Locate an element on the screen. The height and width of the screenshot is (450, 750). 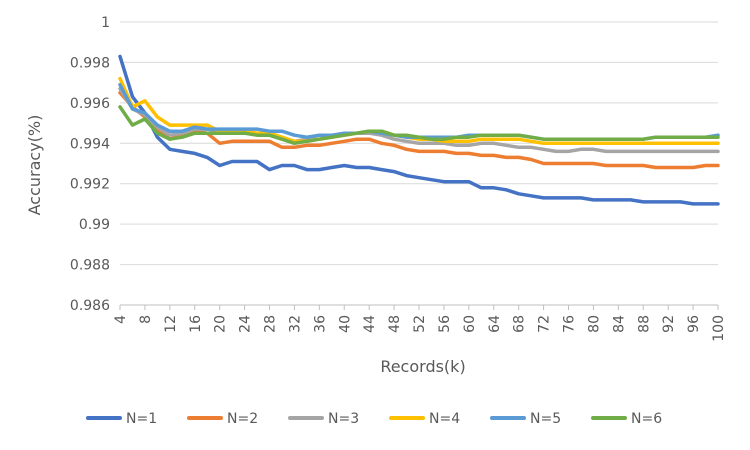
x-tick-label: 48 is located at coordinates (395, 324).